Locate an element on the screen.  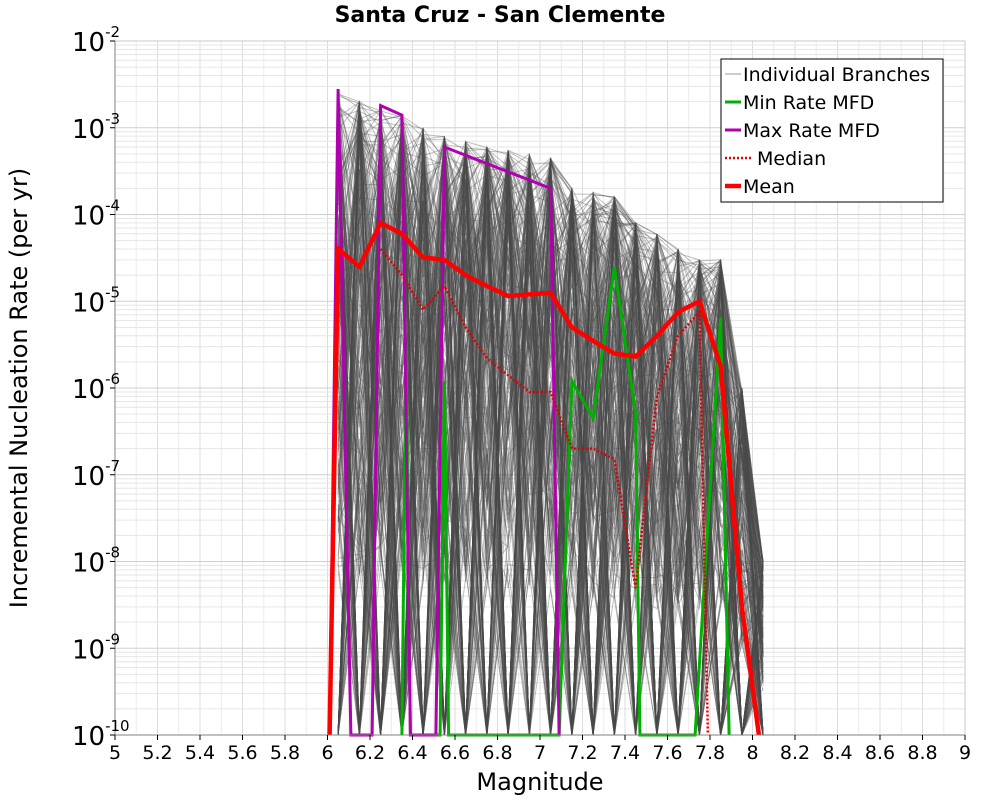
y-tick-label: 10⁻⁸ is located at coordinates (96, 561).